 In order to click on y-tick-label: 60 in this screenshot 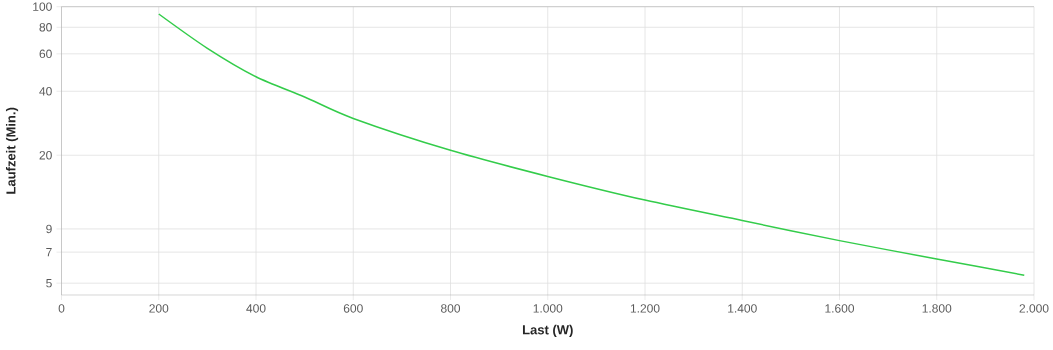, I will do `click(45, 54)`.